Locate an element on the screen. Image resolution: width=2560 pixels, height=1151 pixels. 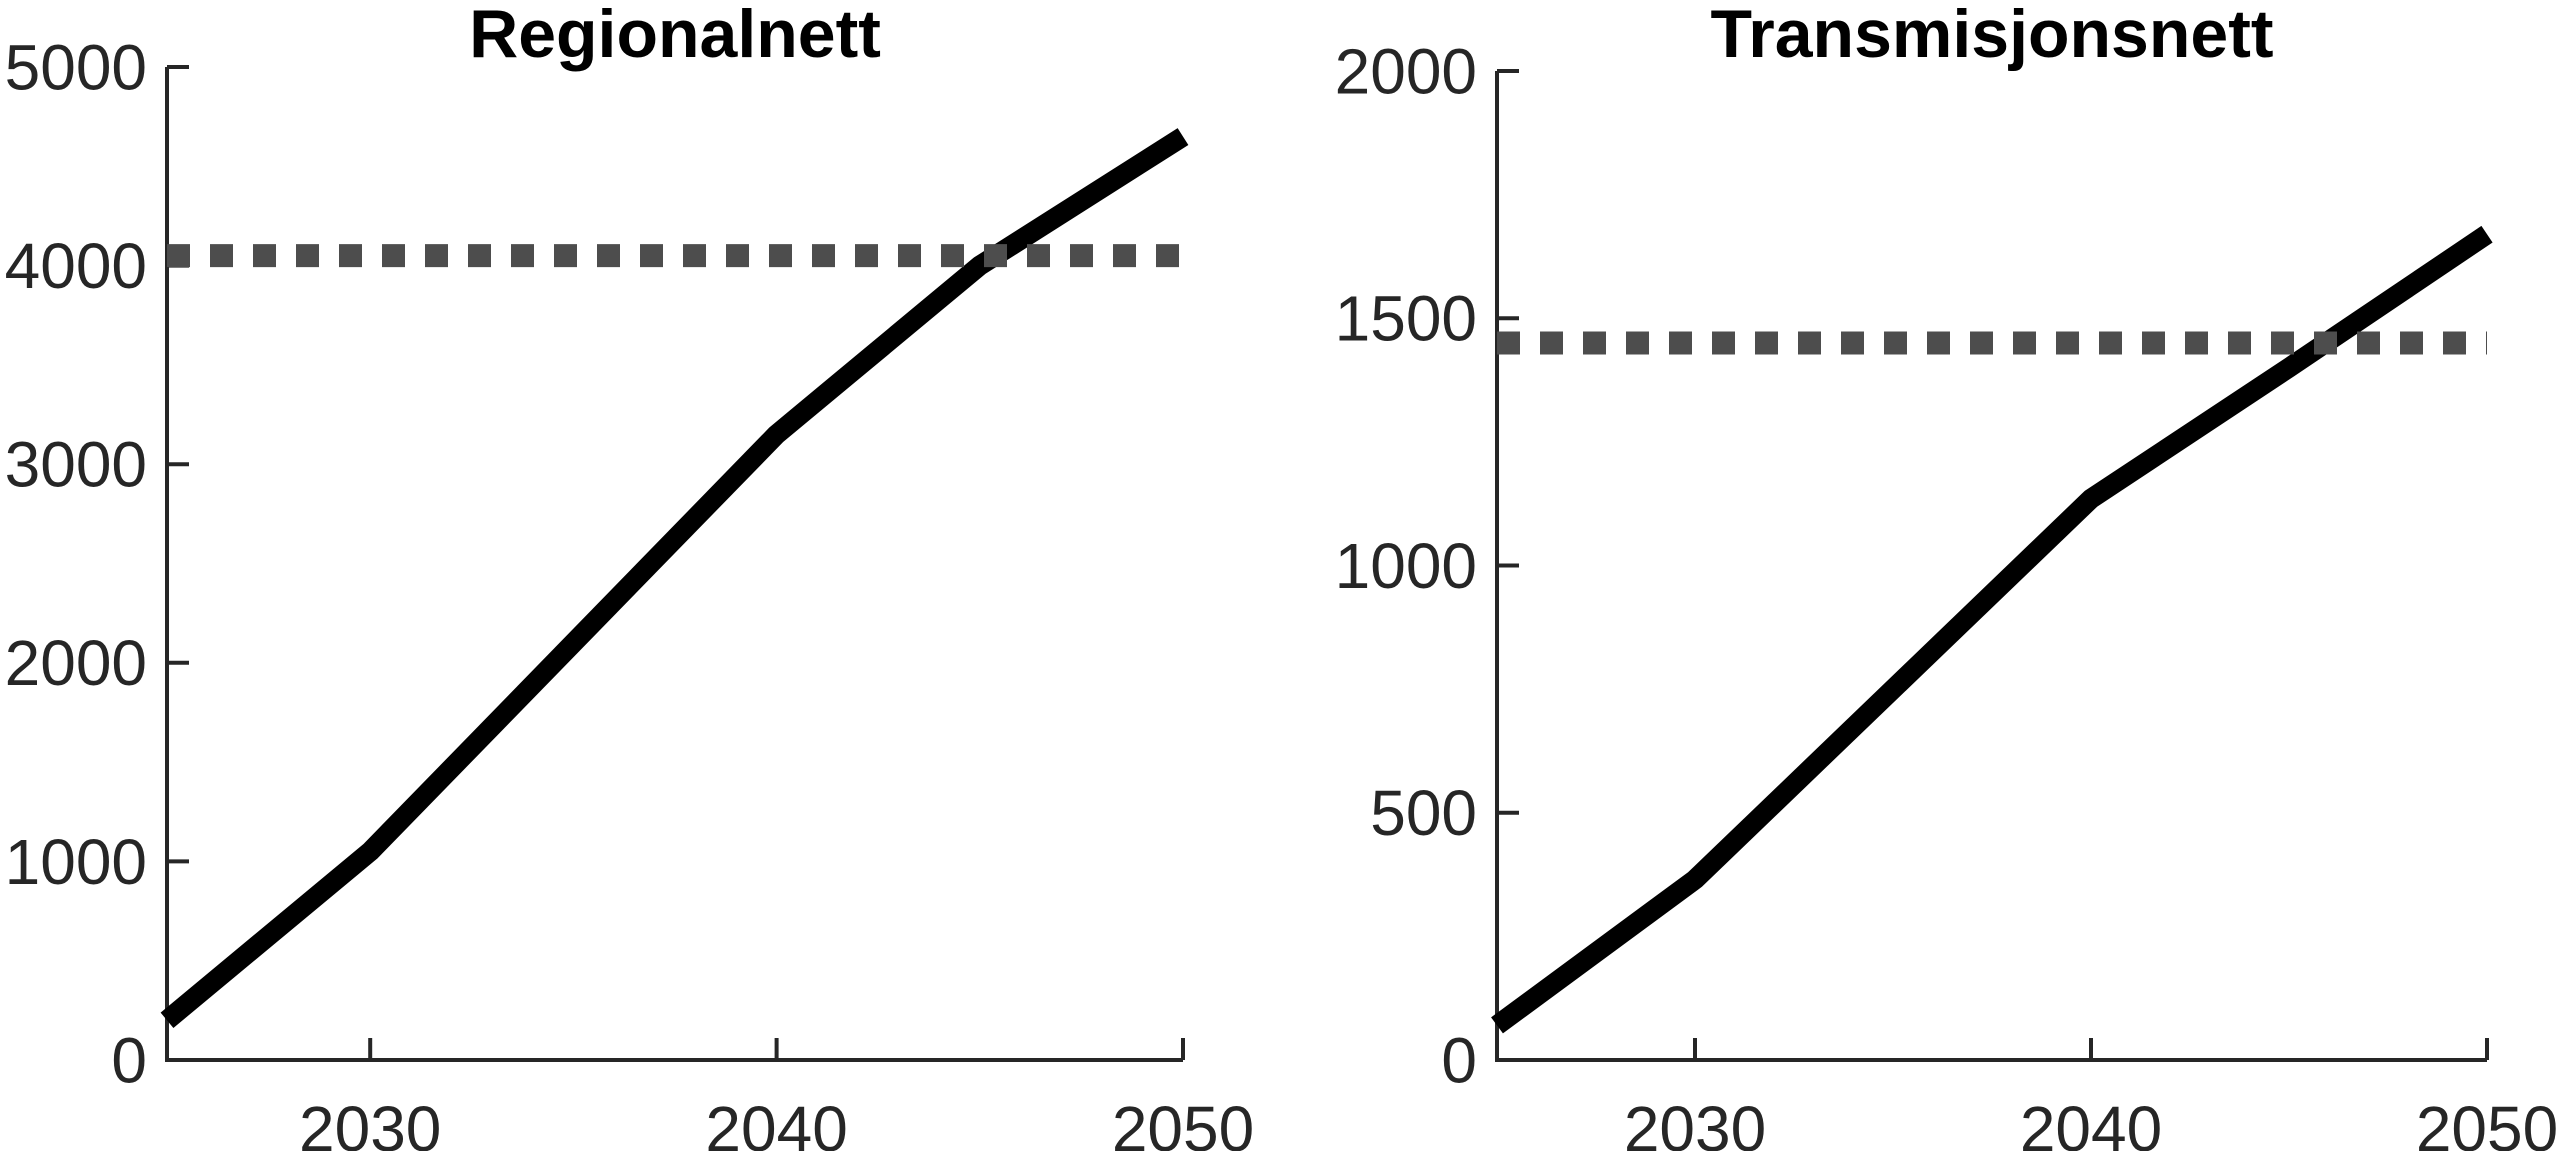
y-tick-label: 3000 is located at coordinates (76, 465).